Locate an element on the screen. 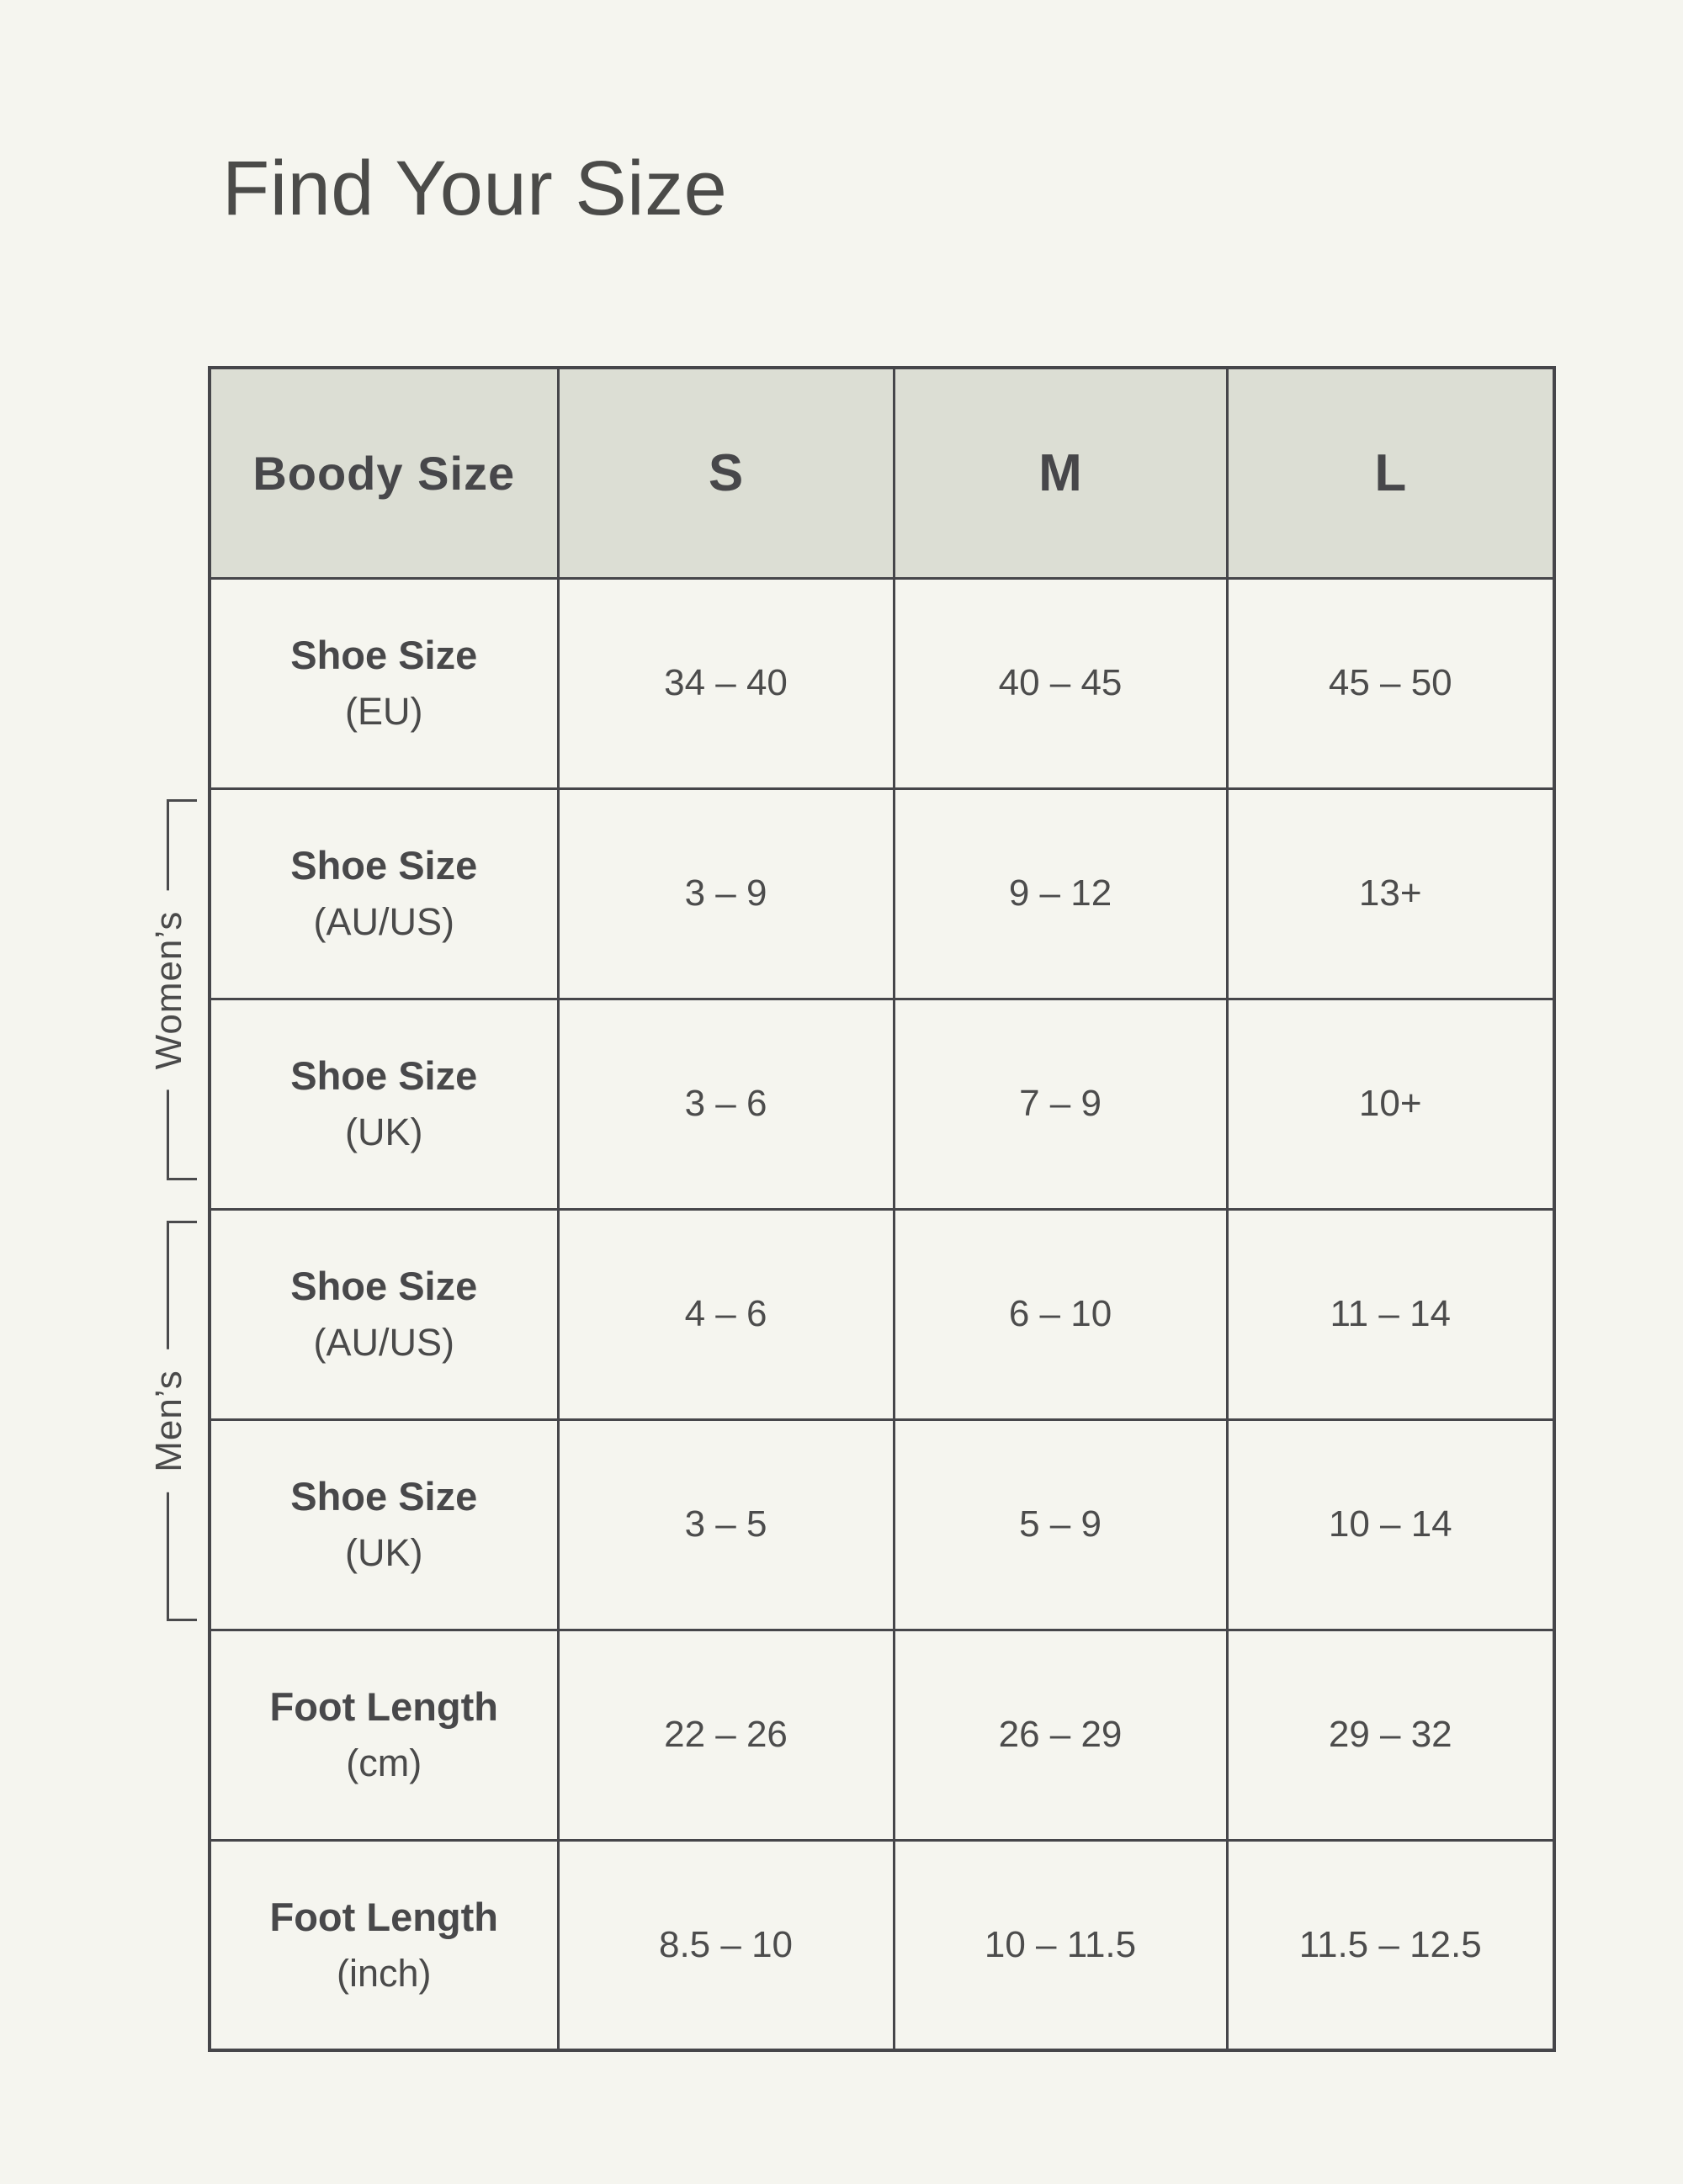 The width and height of the screenshot is (1683, 2184). cell-value: 29 – 32 is located at coordinates (1391, 1735).